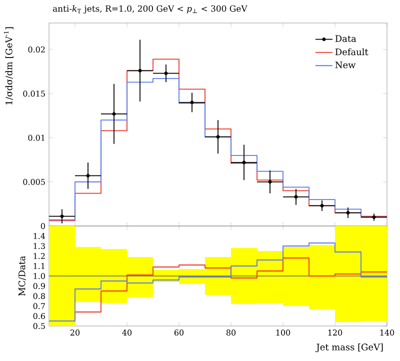 This screenshot has width=400, height=361. I want to click on y-axis-title: MC/Data, so click(22, 276).